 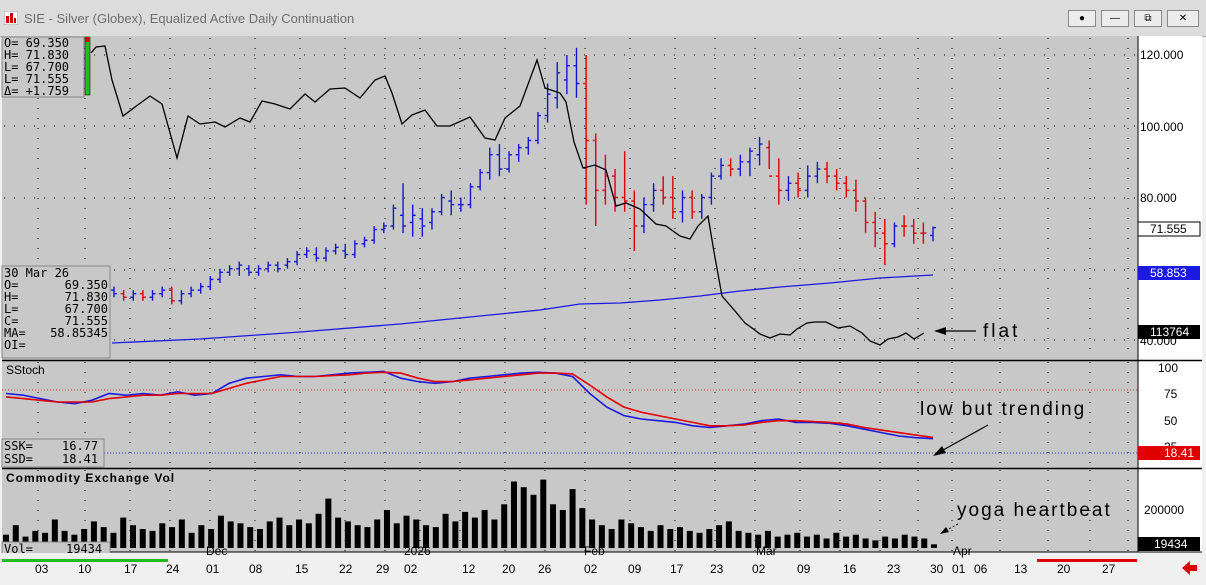 What do you see at coordinates (1148, 18) in the screenshot?
I see `restore-button: ⧉` at bounding box center [1148, 18].